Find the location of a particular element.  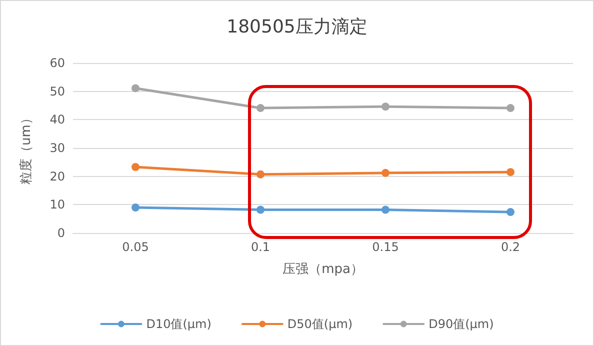

x-tick-label: 0.05 is located at coordinates (135, 247).